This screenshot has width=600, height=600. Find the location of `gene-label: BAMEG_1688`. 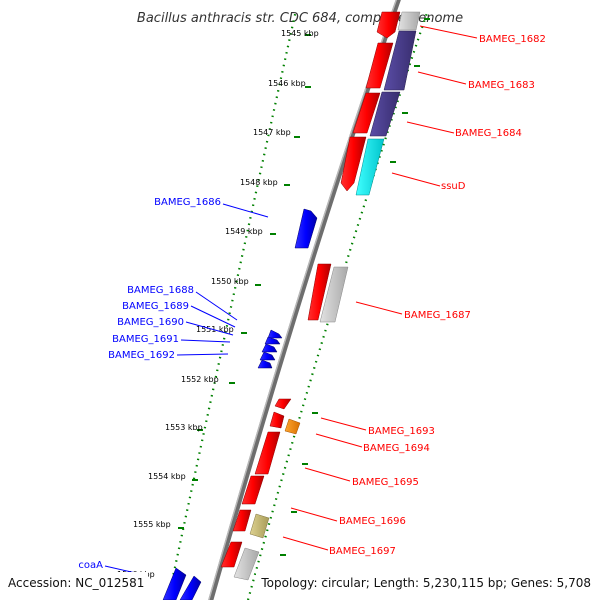

gene-label: BAMEG_1688 is located at coordinates (160, 290).